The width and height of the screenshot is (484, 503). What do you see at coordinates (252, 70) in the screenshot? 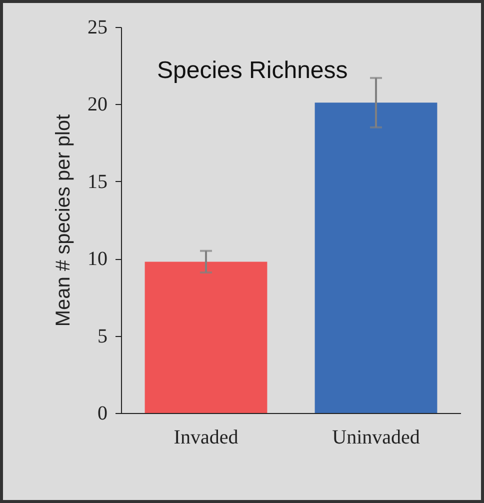
I see `text: Species Richness` at bounding box center [252, 70].